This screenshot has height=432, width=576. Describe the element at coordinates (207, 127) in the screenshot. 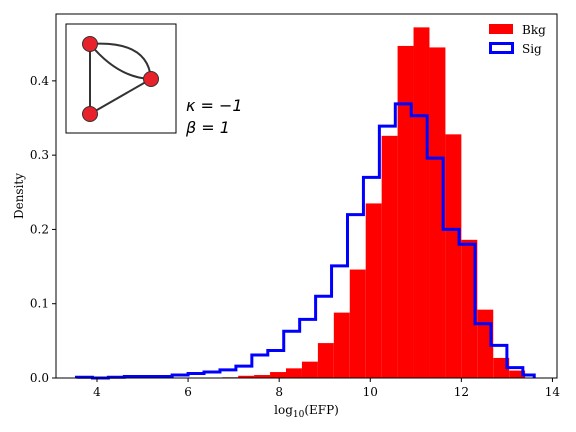

I see `annotation-beta: β = 1` at that location.